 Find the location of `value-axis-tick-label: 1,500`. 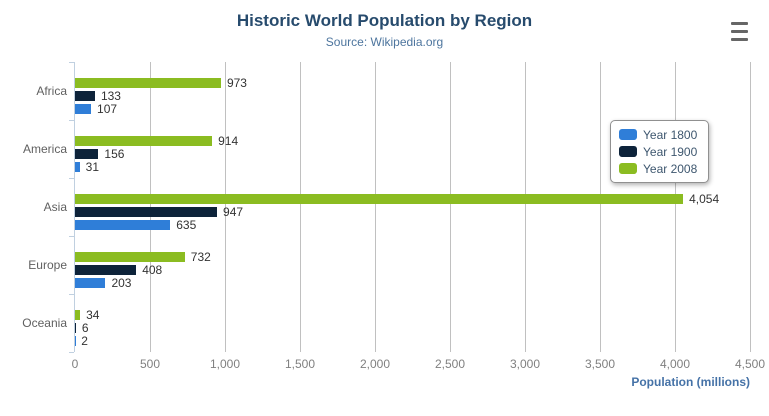

value-axis-tick-label: 1,500 is located at coordinates (300, 364).